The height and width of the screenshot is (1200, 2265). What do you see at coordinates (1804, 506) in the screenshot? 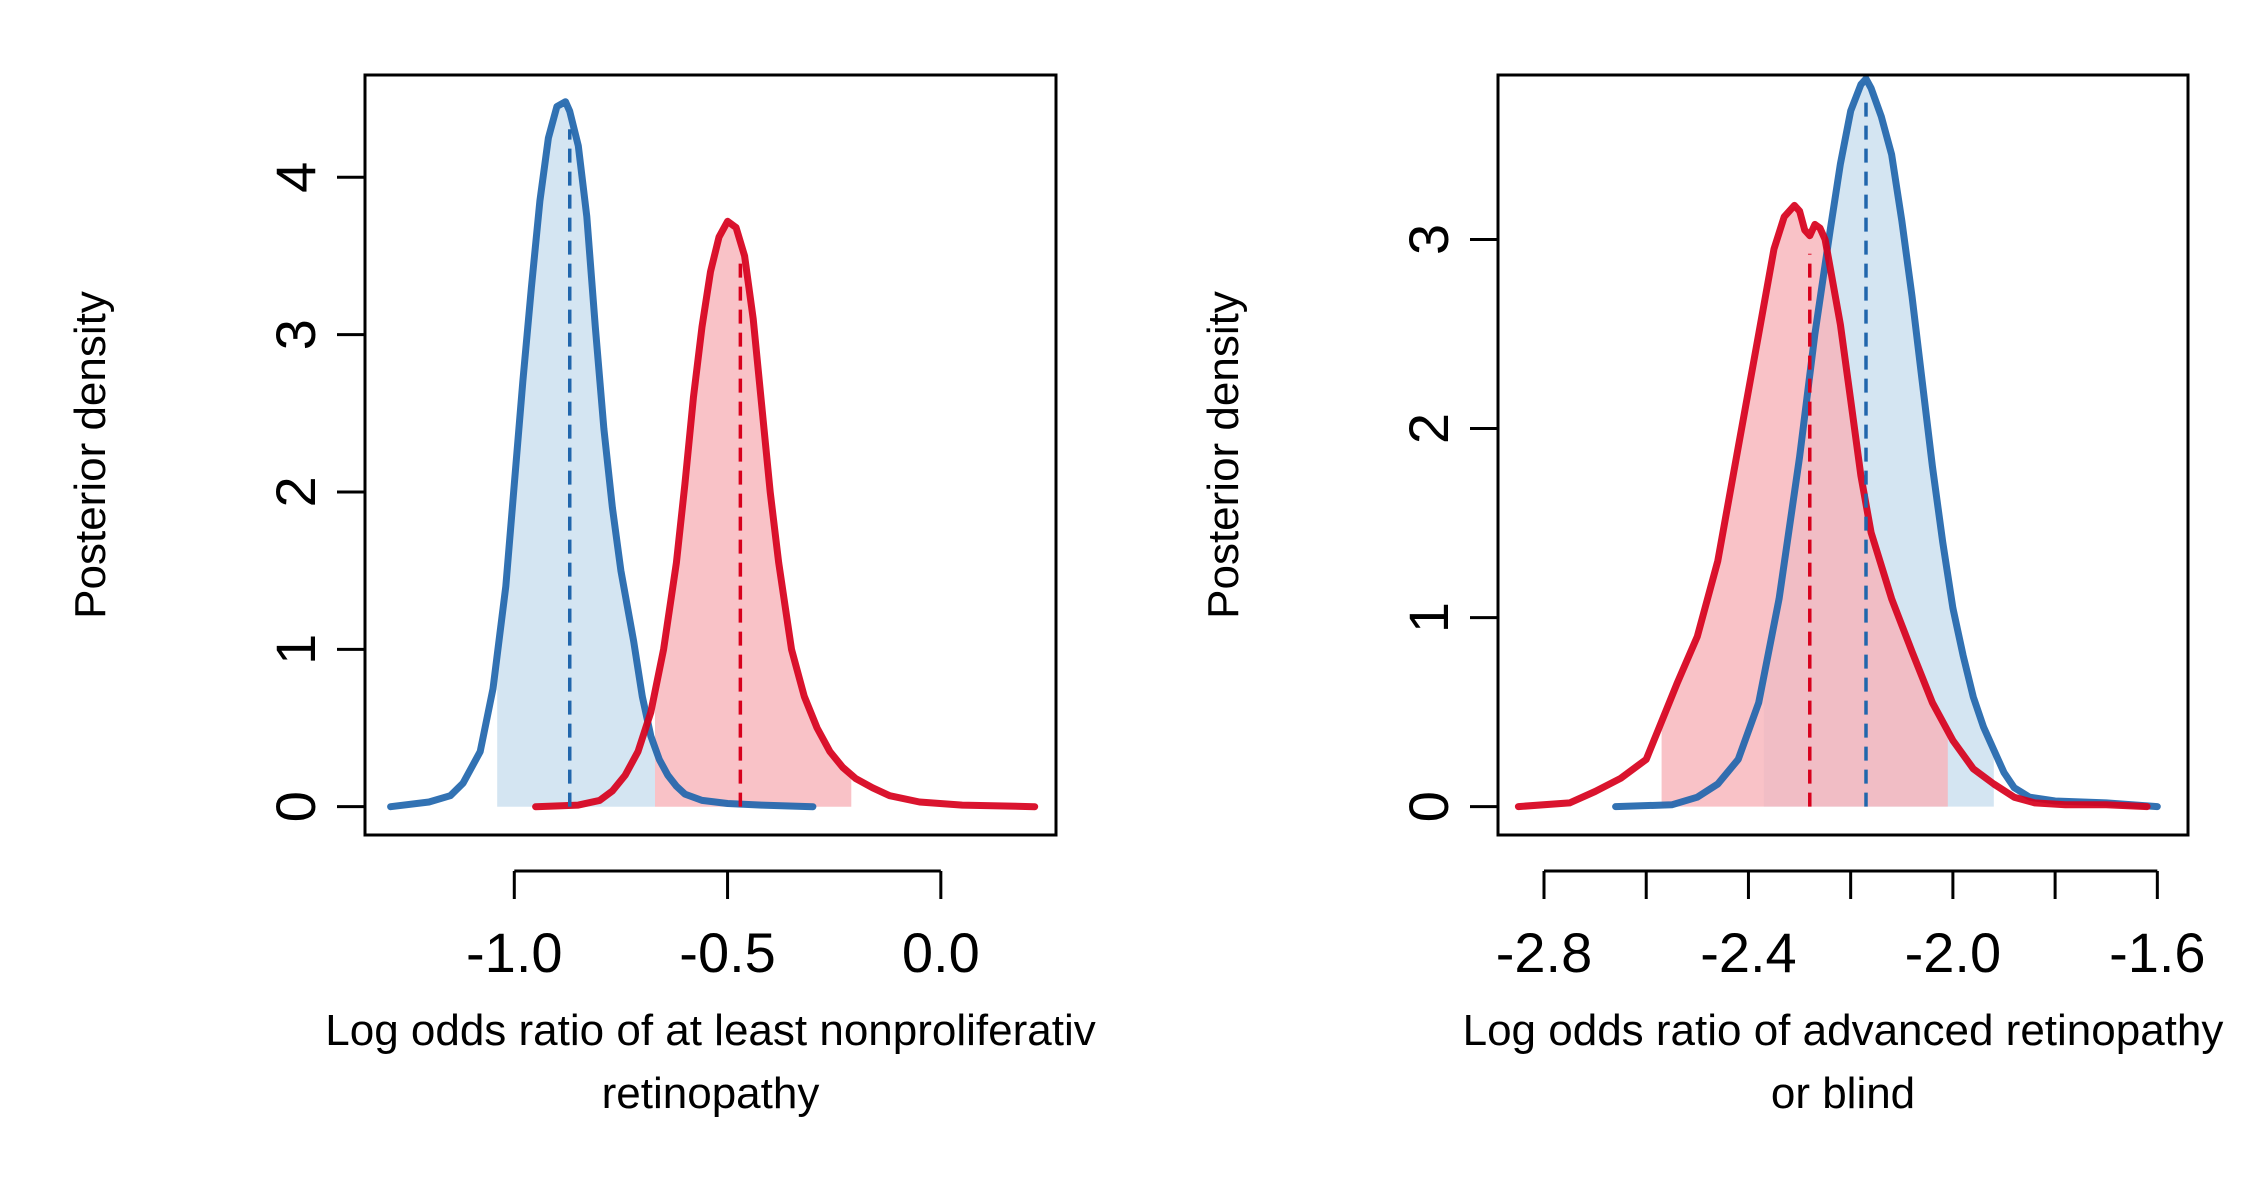
I see `chart2-red-interval-area` at bounding box center [1804, 506].